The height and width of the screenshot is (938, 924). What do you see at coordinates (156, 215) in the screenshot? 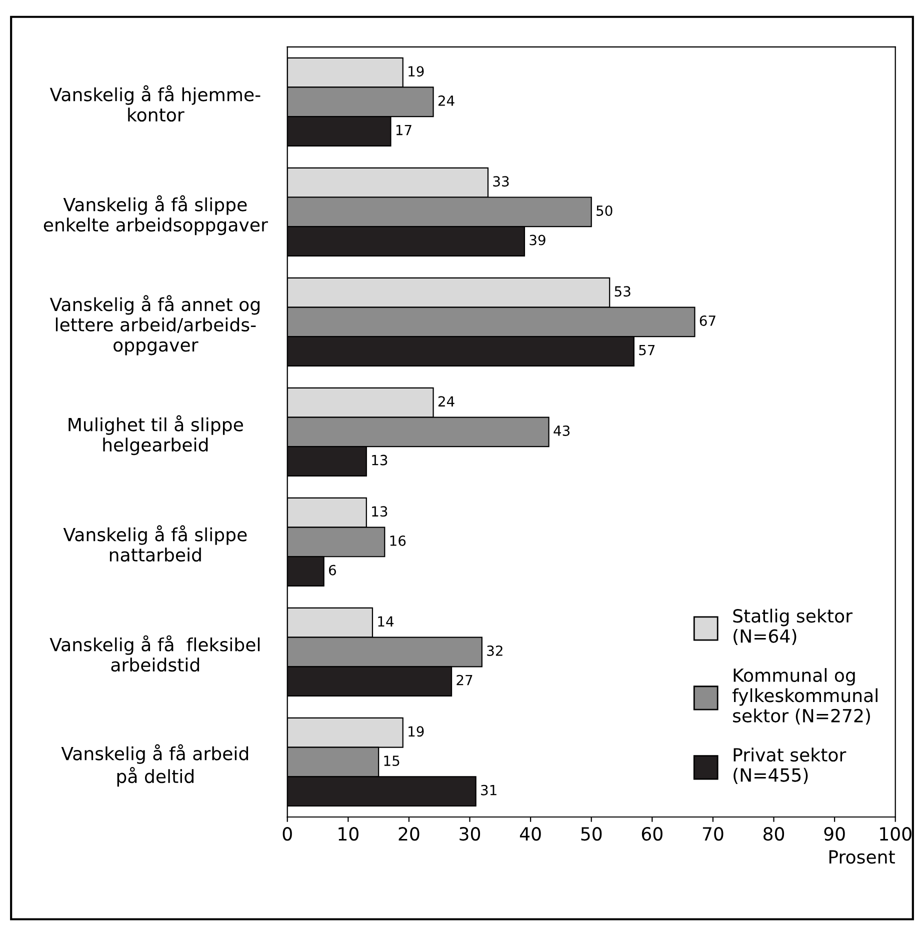
I see `y-tick-label: Vanskelig å få slippe enkelte arbeidsoppgaver` at bounding box center [156, 215].